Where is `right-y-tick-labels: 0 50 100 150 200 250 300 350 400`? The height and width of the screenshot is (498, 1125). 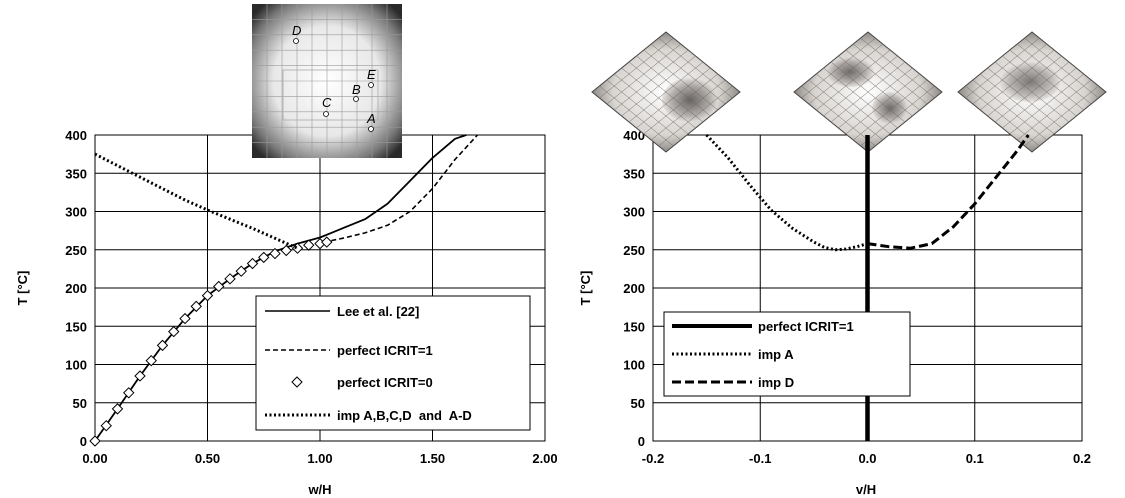
right-y-tick-labels: 0 50 100 150 200 250 300 350 400 is located at coordinates (634, 288).